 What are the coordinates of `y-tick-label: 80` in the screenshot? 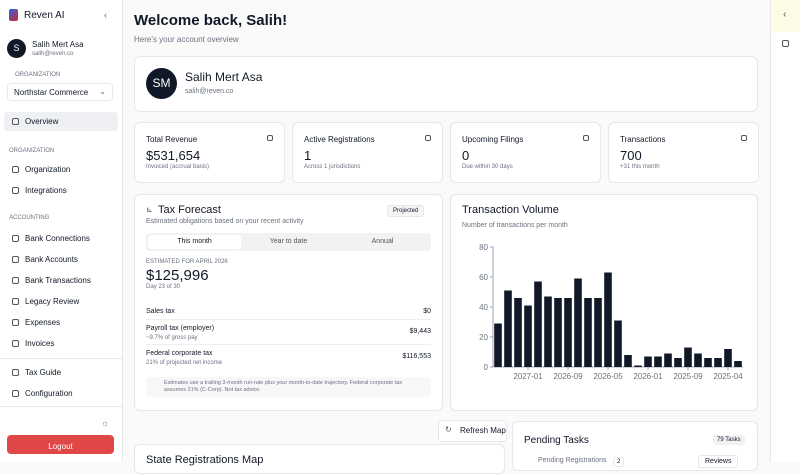 It's located at (483, 247).